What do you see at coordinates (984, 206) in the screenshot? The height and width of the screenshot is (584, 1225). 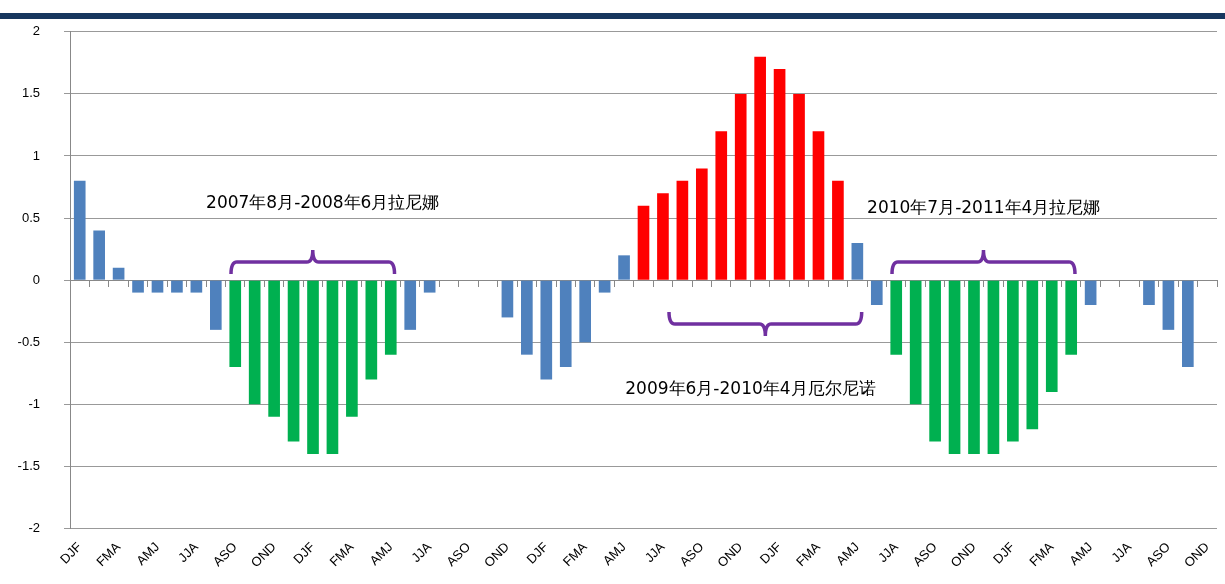 I see `annotation: 2010年7月-2011年4月拉尼娜` at bounding box center [984, 206].